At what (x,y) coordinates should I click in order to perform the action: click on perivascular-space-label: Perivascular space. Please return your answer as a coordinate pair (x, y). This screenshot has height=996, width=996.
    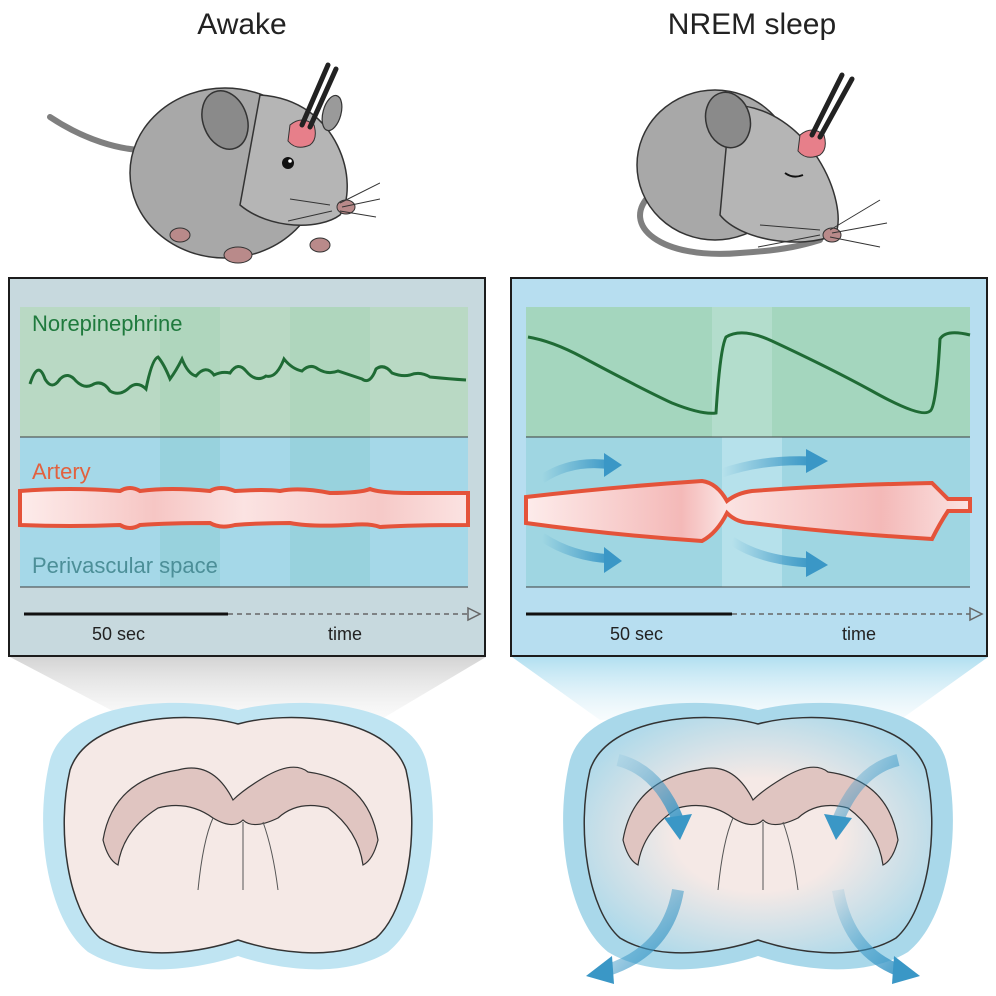
    Looking at the image, I should click on (125, 565).